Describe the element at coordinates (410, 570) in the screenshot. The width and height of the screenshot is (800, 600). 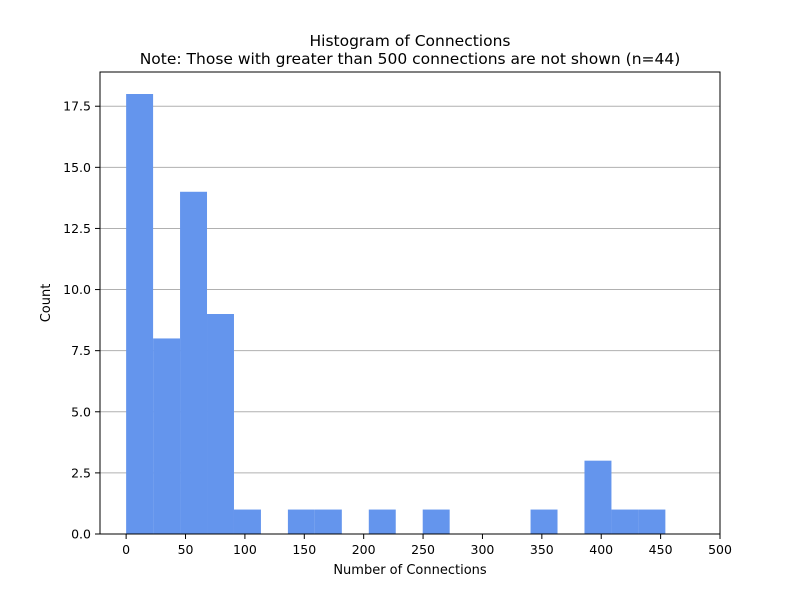
I see `x-axis-label: Number of Connections` at that location.